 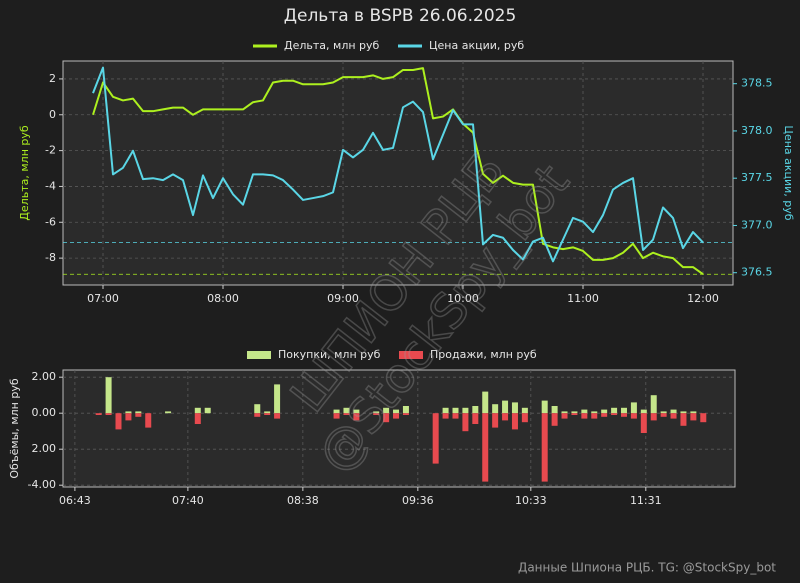 What do you see at coordinates (103, 298) in the screenshot?
I see `x-tick-label: 07:00` at bounding box center [103, 298].